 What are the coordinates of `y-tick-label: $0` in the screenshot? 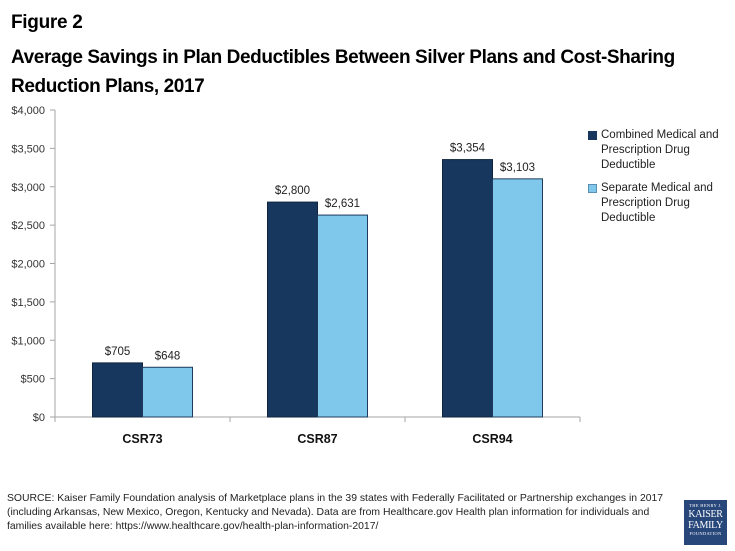 It's located at (39, 418).